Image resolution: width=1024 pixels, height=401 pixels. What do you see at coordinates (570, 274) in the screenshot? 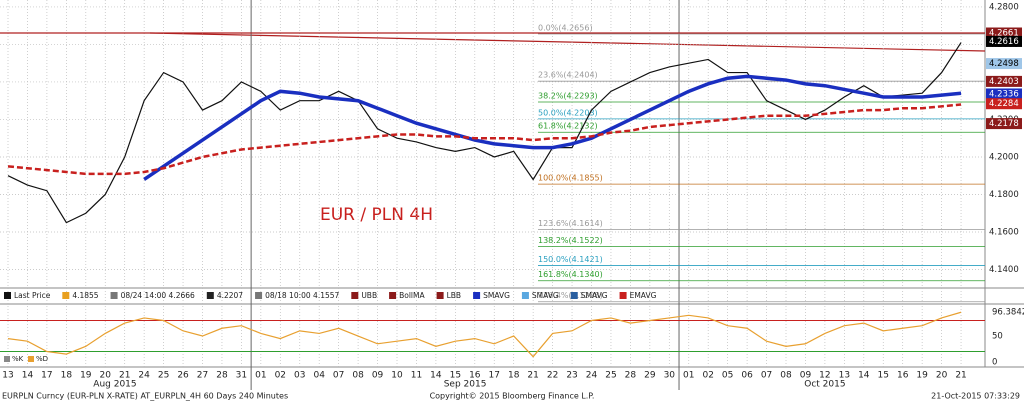
I see `fib-label: 161.8%(4.1340)` at bounding box center [570, 274].